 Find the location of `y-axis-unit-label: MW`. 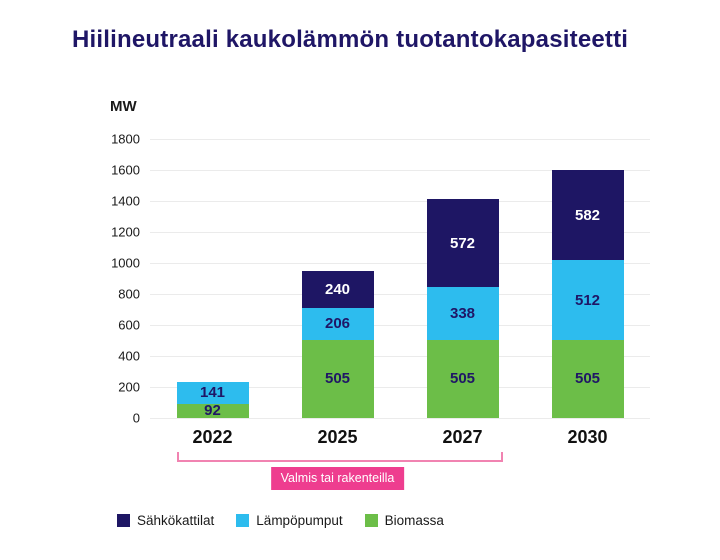

y-axis-unit-label: MW is located at coordinates (123, 106).